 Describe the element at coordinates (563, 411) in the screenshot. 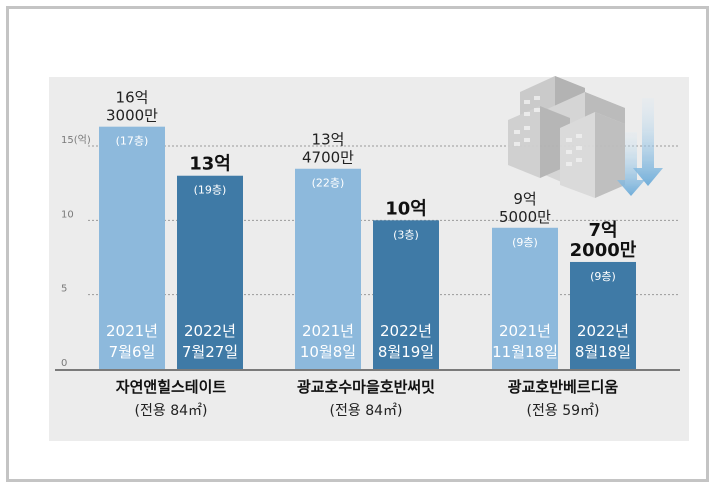

I see `group-area-label: (전용 59㎡)` at that location.